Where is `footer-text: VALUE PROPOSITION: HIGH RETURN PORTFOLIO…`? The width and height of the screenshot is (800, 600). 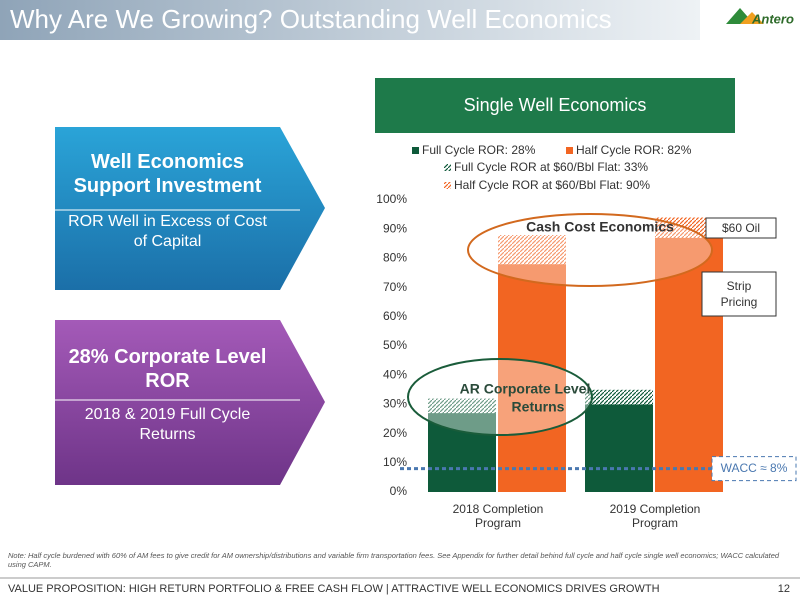 footer-text: VALUE PROPOSITION: HIGH RETURN PORTFOLIO… is located at coordinates (334, 589).